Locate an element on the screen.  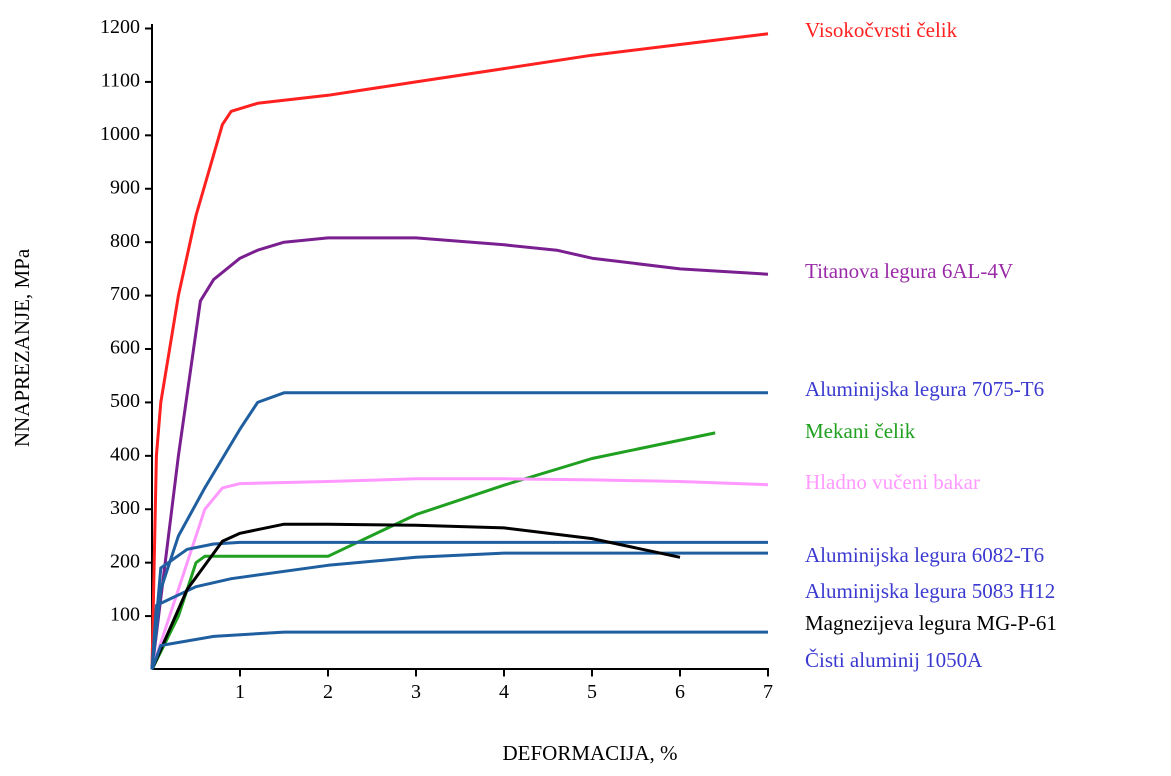
x-tick-label: 1 is located at coordinates (240, 692).